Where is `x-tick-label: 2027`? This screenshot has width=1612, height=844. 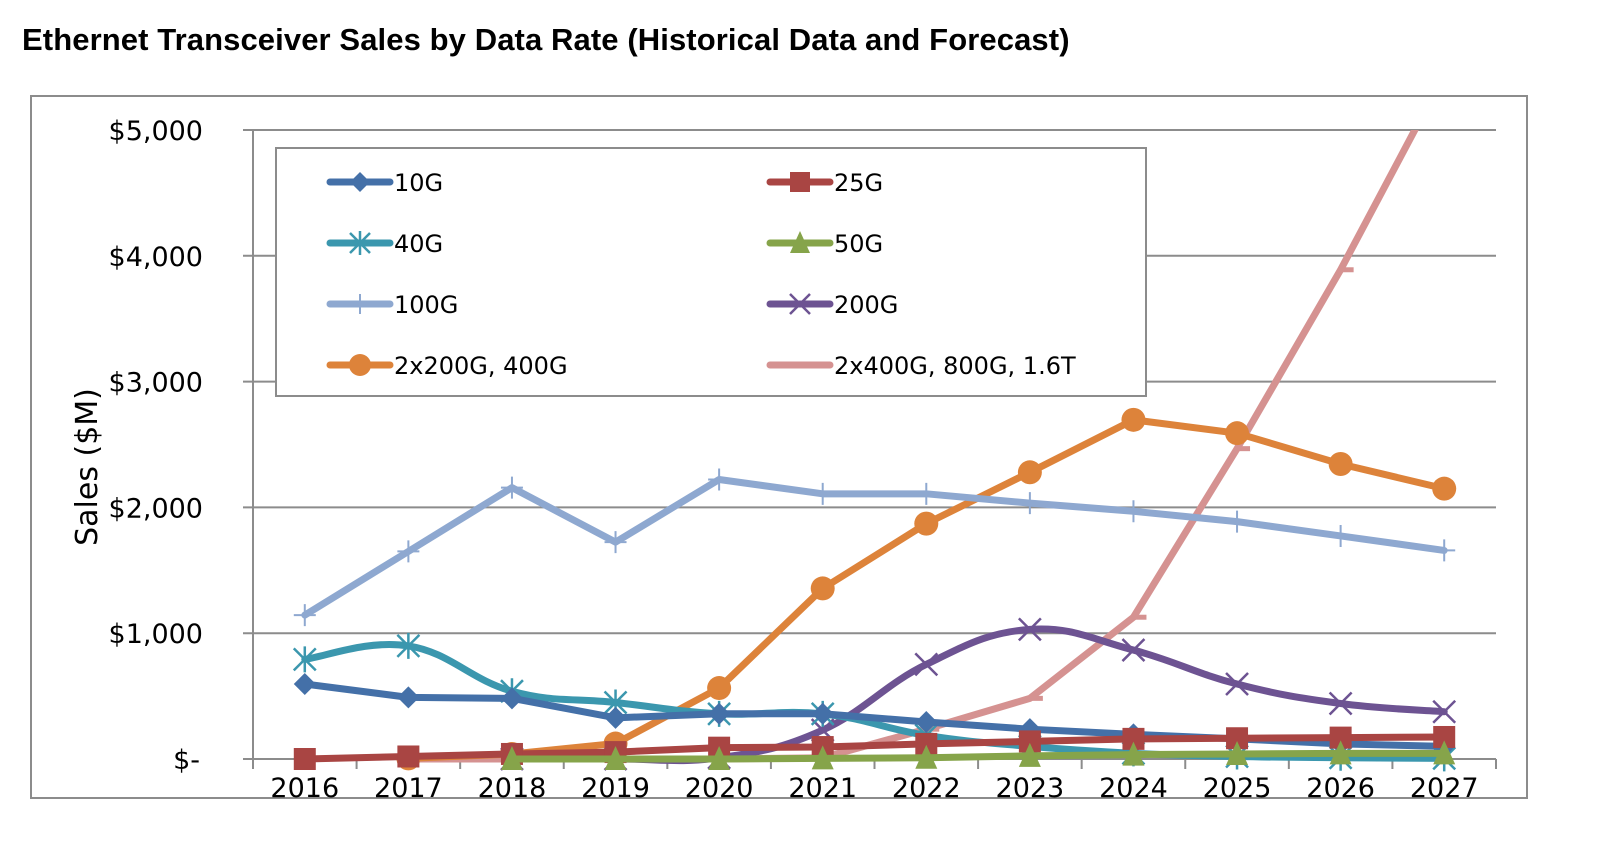
x-tick-label: 2027 is located at coordinates (1444, 788).